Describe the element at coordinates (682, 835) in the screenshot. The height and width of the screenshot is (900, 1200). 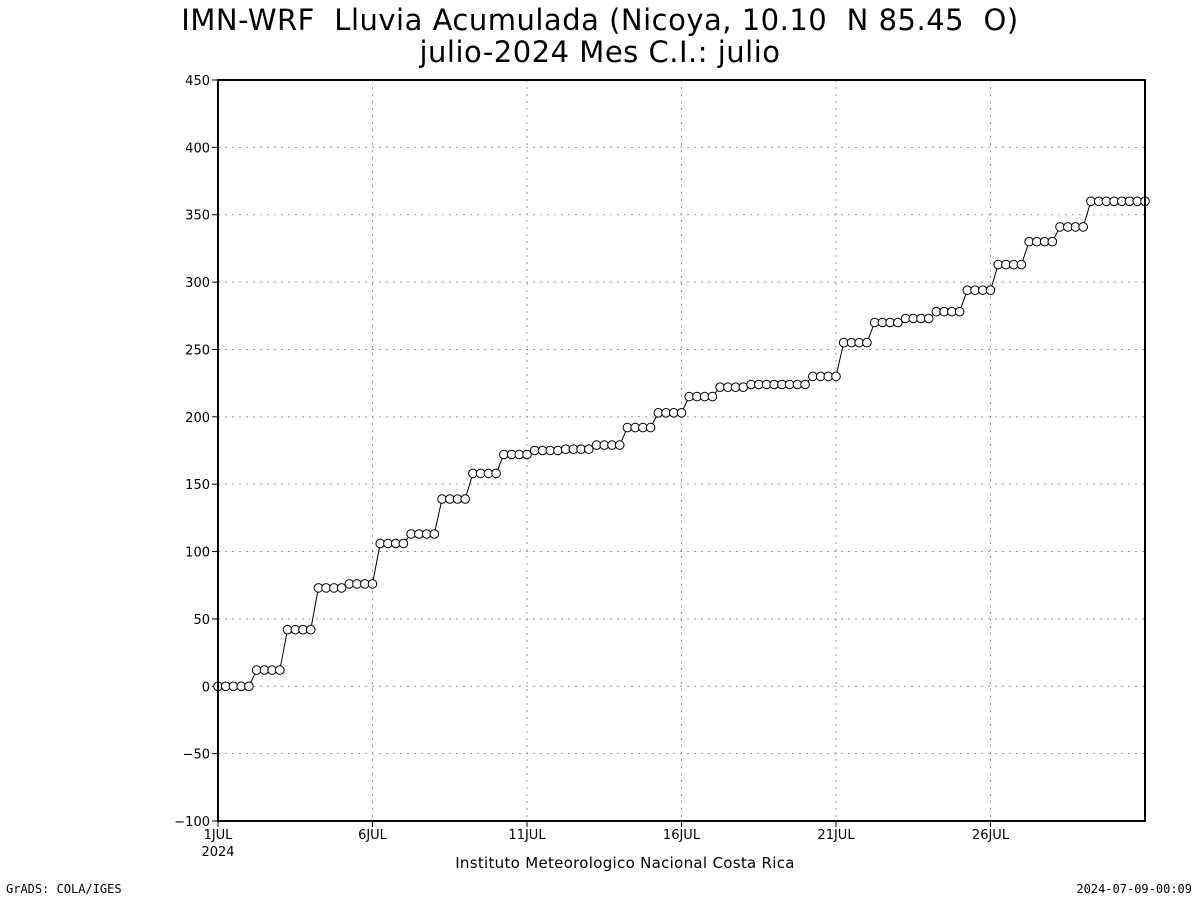
I see `x-tick-label: 16JUL` at that location.